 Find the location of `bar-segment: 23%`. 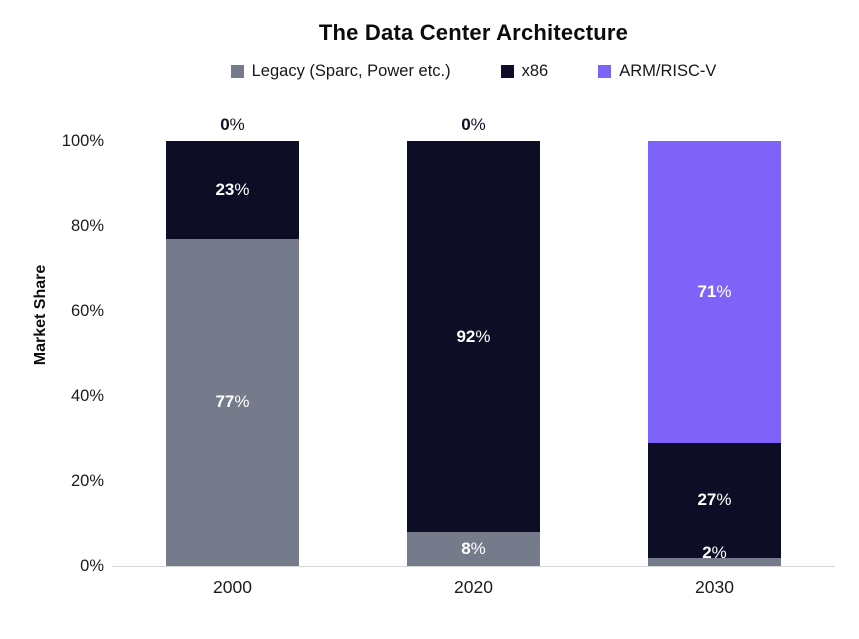

bar-segment: 23% is located at coordinates (232, 190).